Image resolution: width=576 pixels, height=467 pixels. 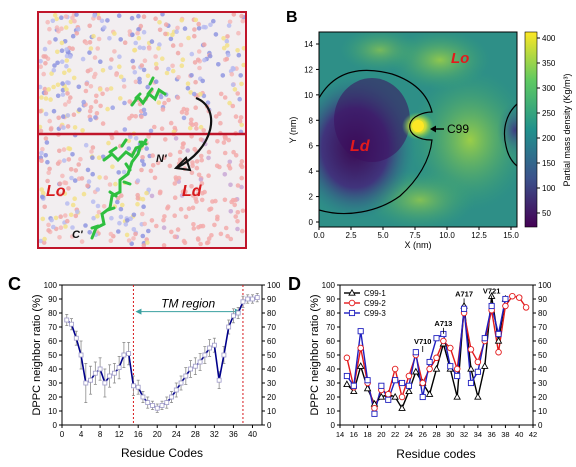 I want to click on x-tick-label: 5.0, so click(x=383, y=235).